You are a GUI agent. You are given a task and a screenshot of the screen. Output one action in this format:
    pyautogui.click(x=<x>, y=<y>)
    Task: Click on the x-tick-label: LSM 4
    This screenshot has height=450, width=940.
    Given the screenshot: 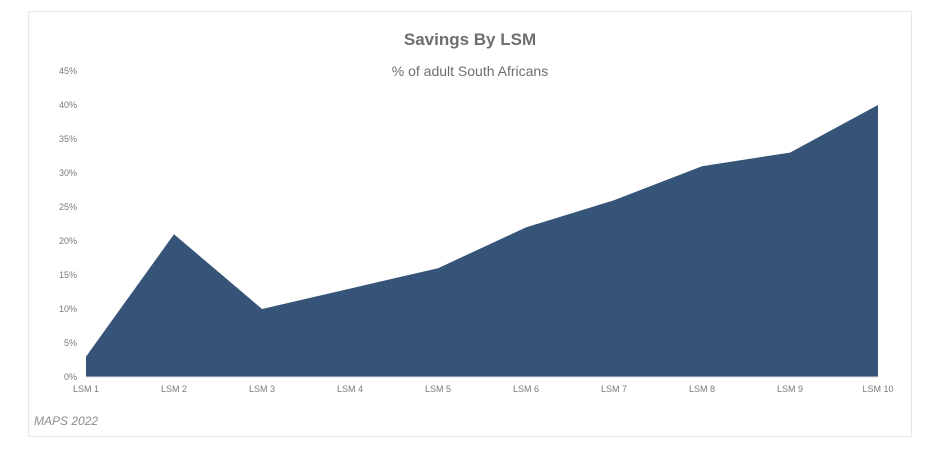 What is the action you would take?
    pyautogui.click(x=350, y=389)
    